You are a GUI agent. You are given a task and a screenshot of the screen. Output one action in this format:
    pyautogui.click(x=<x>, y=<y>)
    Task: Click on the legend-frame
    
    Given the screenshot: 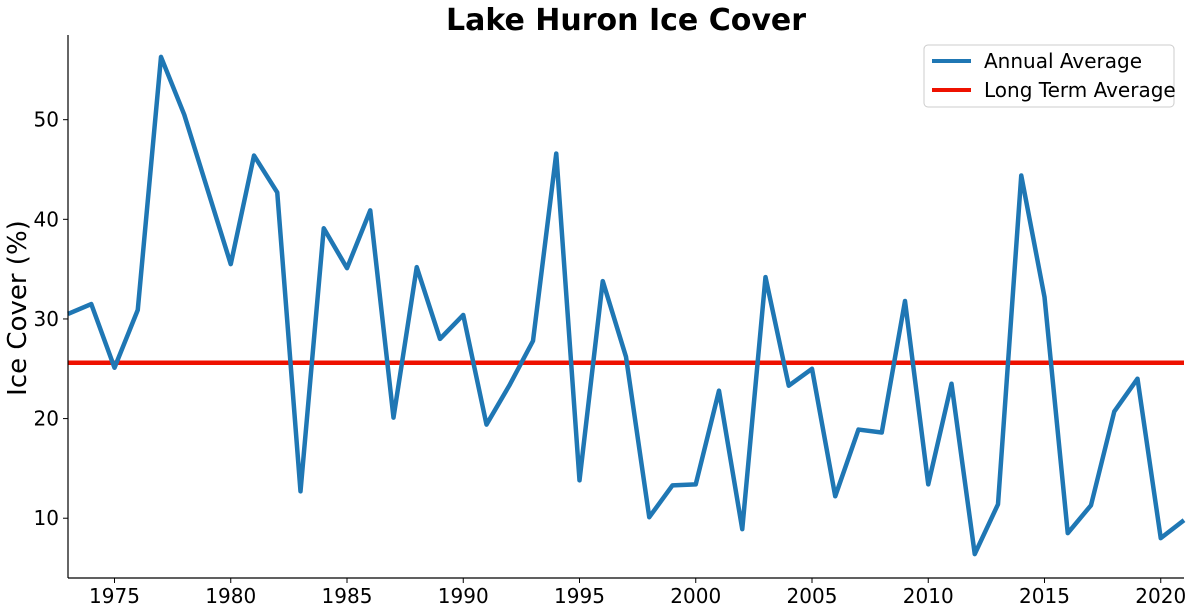 What is the action you would take?
    pyautogui.click(x=1049, y=76)
    